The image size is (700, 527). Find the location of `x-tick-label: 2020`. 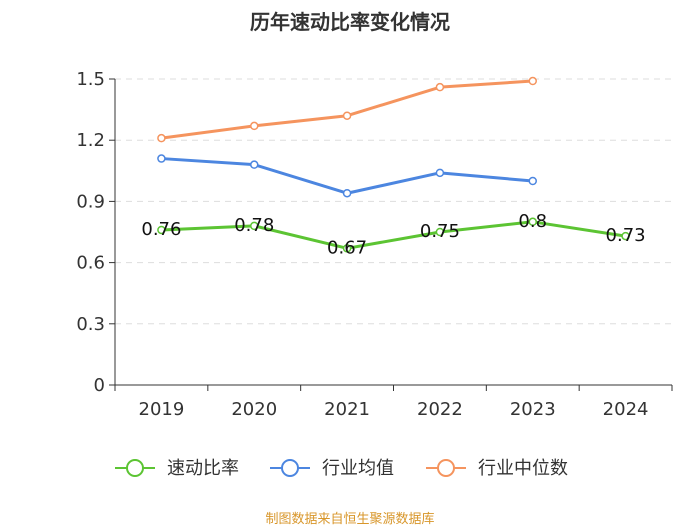

x-tick-label: 2020 is located at coordinates (254, 409).